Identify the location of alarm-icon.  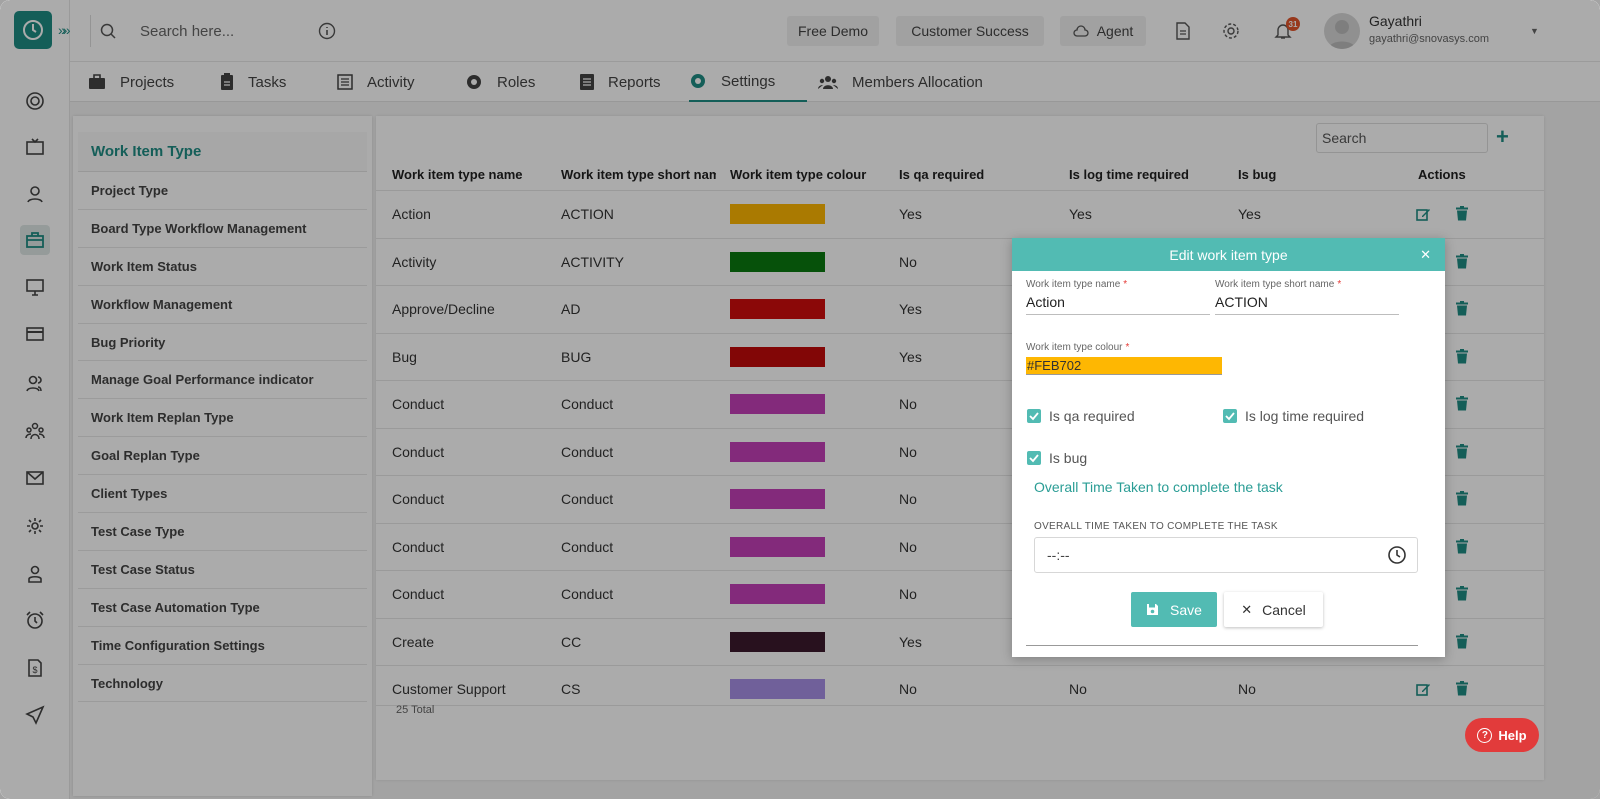
(35, 620).